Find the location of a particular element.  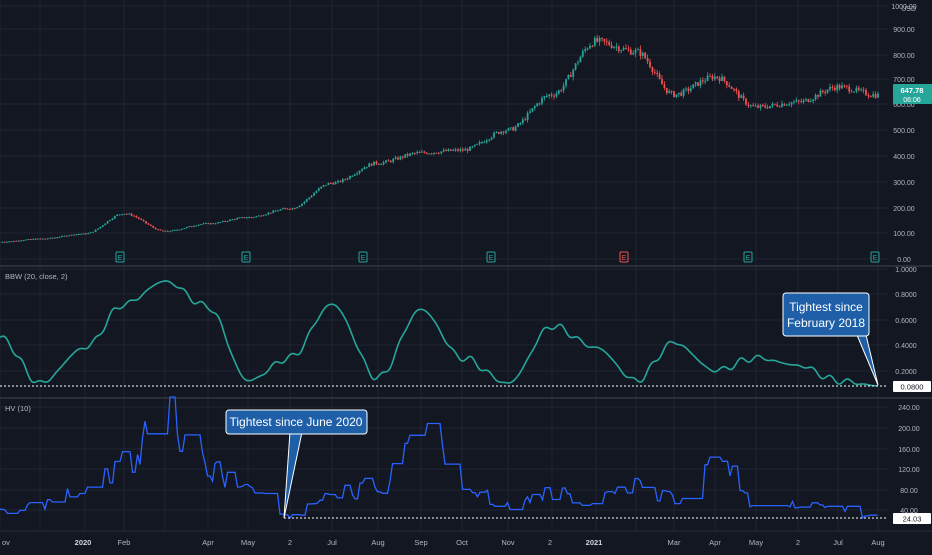

hv-last-value: 24.03 is located at coordinates (912, 519).